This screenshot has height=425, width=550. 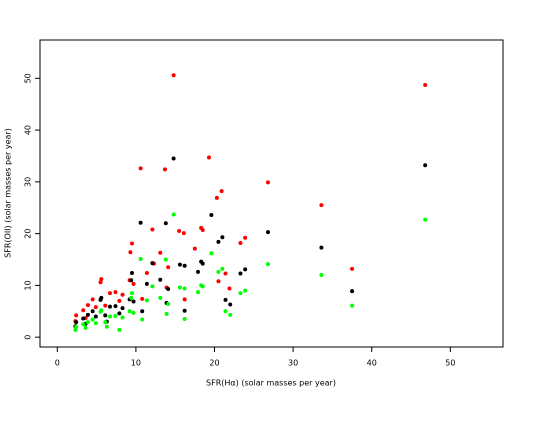 I want to click on x-tick-label: 50, so click(x=450, y=363).